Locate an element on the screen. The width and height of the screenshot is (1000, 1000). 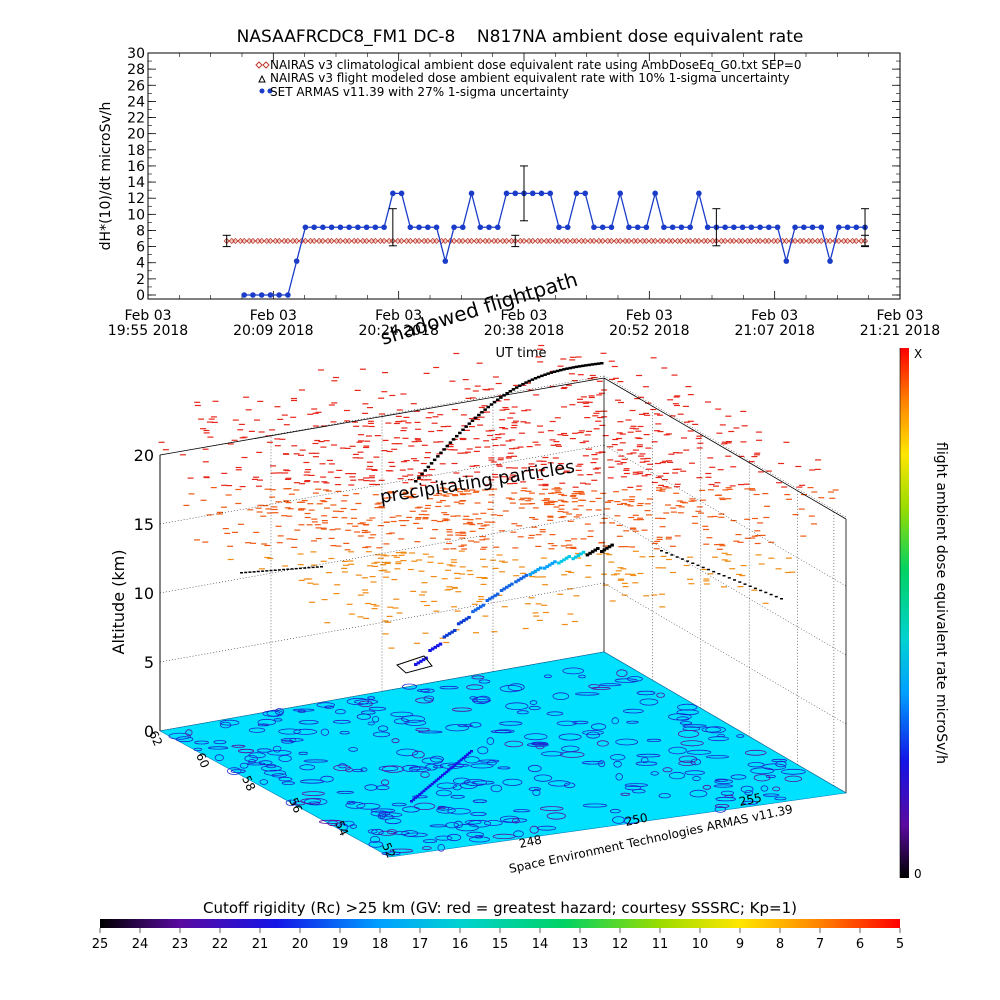
y-tick-label: 26 is located at coordinates (136, 86).